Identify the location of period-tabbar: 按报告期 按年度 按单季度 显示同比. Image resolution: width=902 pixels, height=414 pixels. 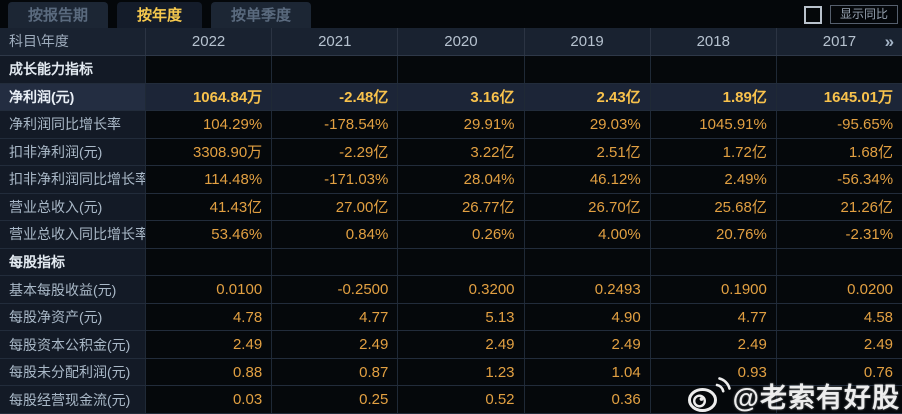
(451, 14).